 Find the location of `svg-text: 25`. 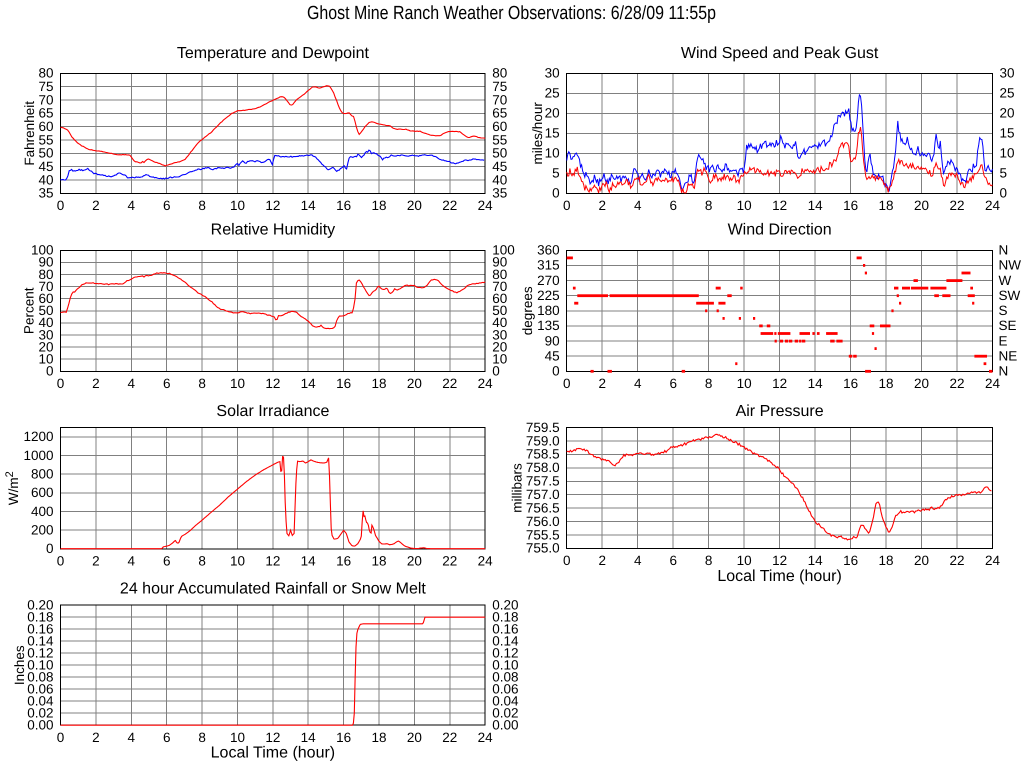

svg-text: 25 is located at coordinates (1007, 93).